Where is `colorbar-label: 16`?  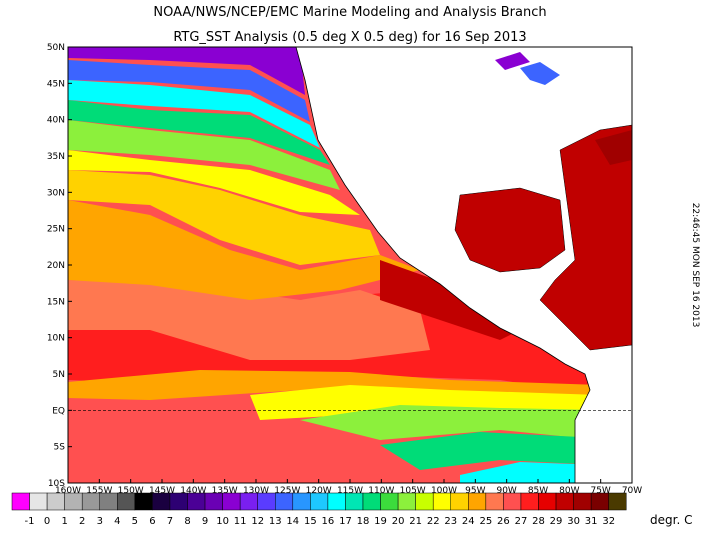
colorbar-label: 16 is located at coordinates (328, 521).